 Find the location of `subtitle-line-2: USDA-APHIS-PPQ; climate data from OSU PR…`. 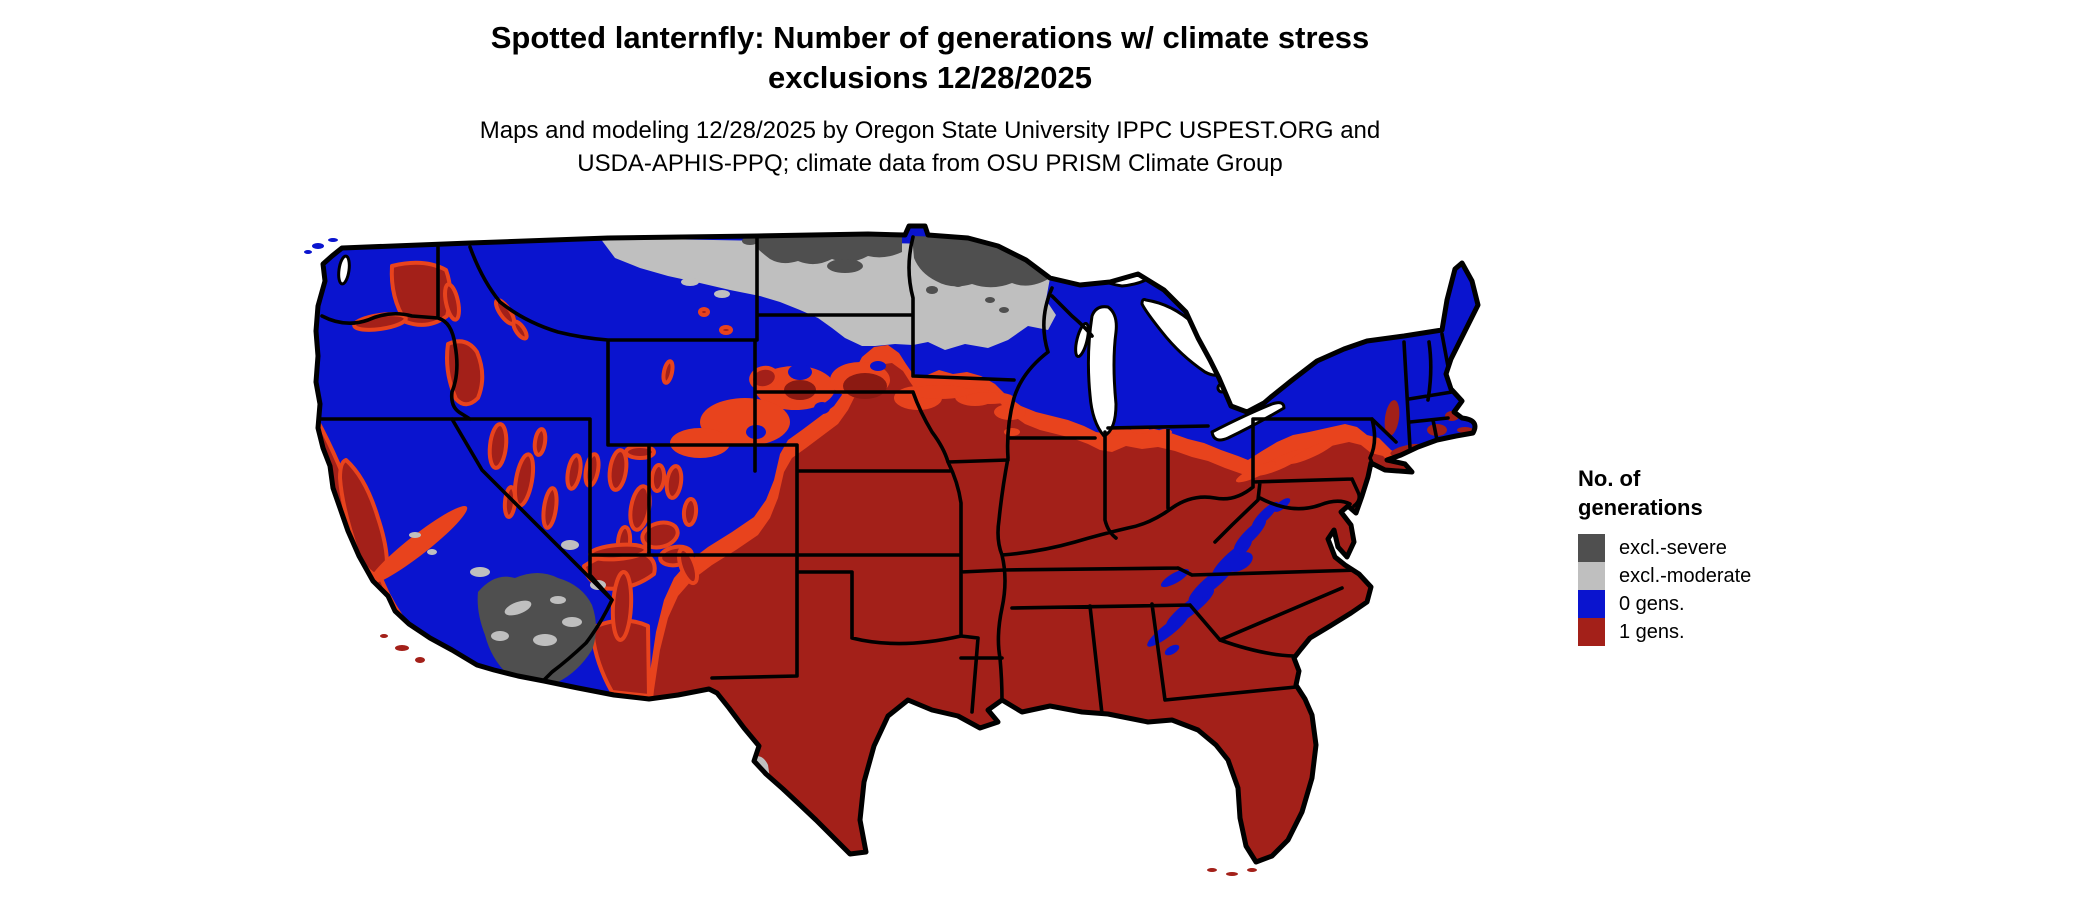

subtitle-line-2: USDA-APHIS-PPQ; climate data from OSU PR… is located at coordinates (930, 163).